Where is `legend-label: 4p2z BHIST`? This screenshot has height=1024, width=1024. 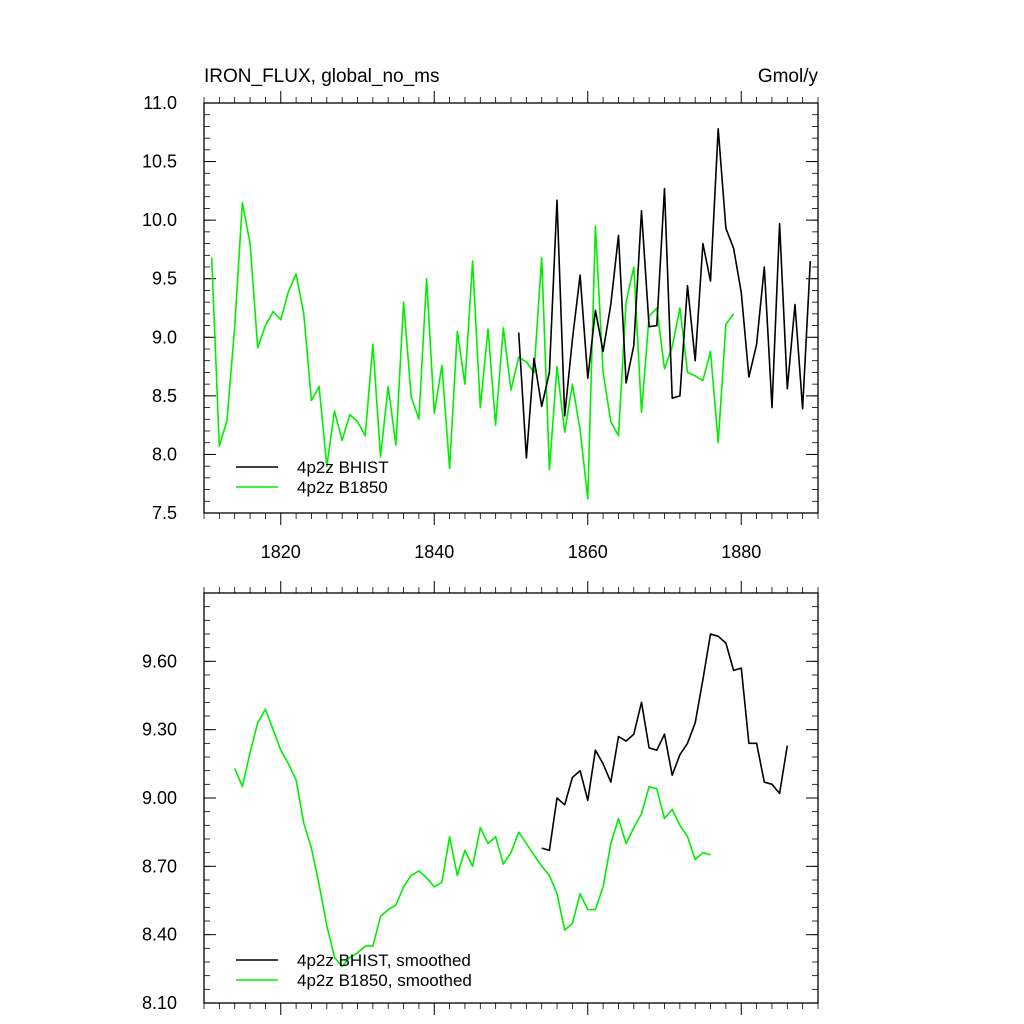 legend-label: 4p2z BHIST is located at coordinates (343, 467).